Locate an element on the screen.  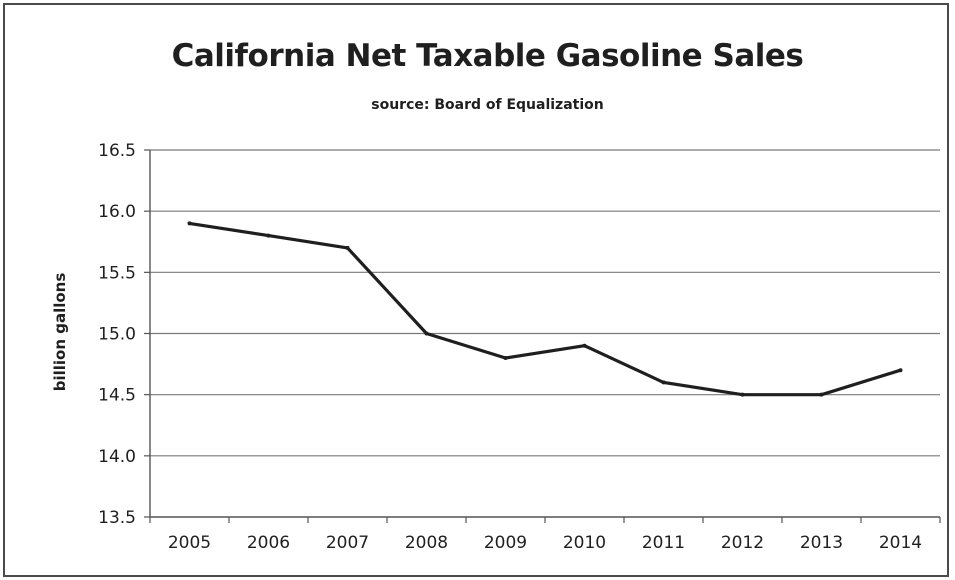
y-tick-label: 14.0 is located at coordinates (117, 457).